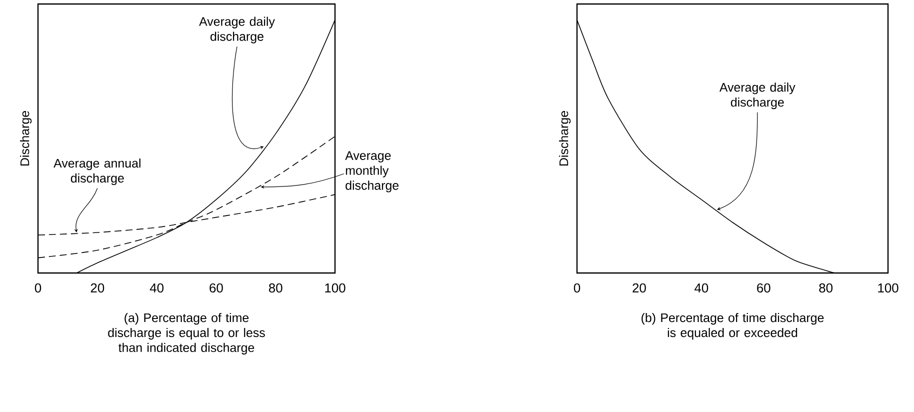 The height and width of the screenshot is (412, 914). Describe the element at coordinates (372, 171) in the screenshot. I see `annotation: Average monthly discharge` at that location.